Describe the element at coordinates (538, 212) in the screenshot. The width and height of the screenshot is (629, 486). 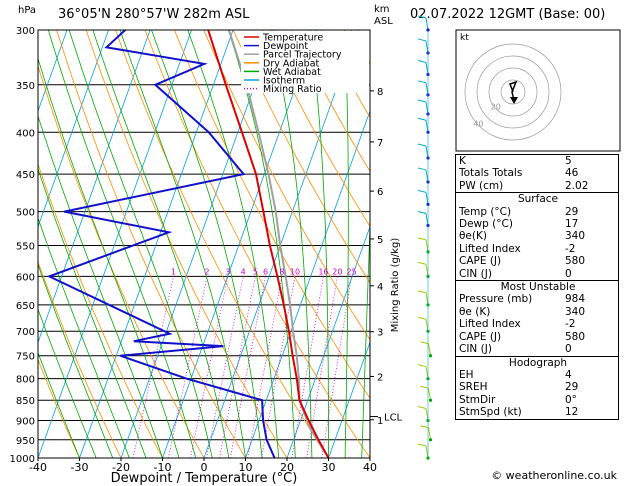
I see `surface-row: Temp (°C) 29` at that location.